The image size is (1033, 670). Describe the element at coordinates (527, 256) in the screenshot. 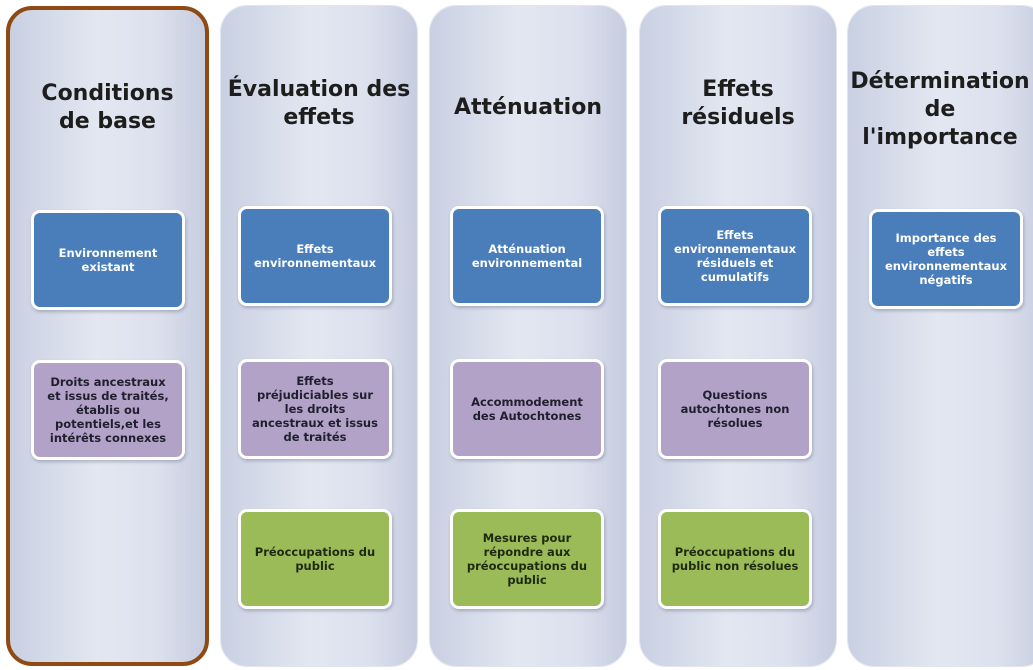

I see `box-attenuation-environnemental: Atténuation environnemental` at that location.